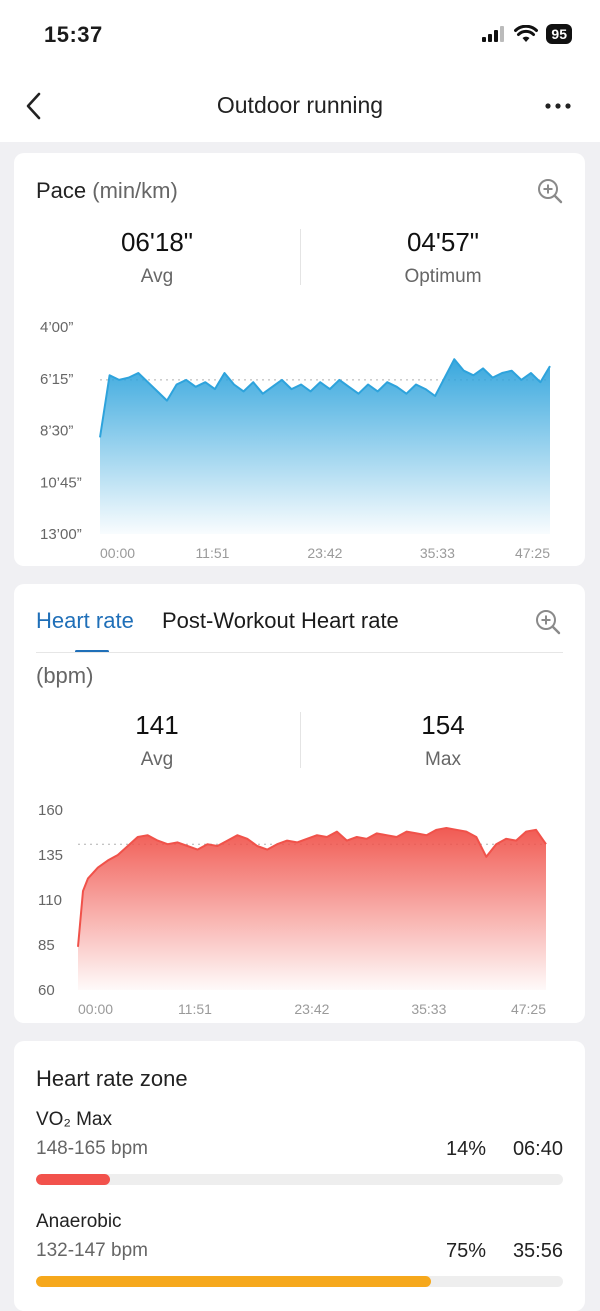  I want to click on pace-unit: (min/km), so click(135, 190).